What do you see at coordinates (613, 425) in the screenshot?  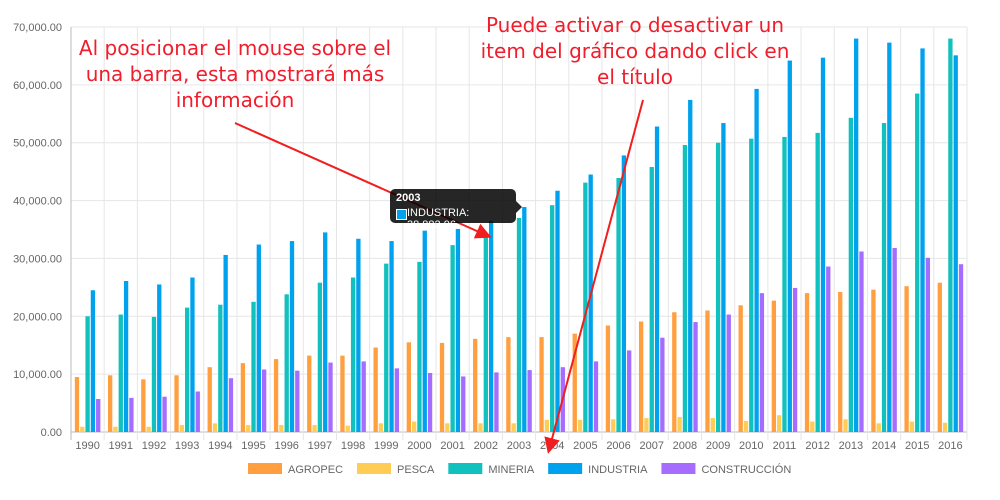 I see `bar-pesca-2006` at bounding box center [613, 425].